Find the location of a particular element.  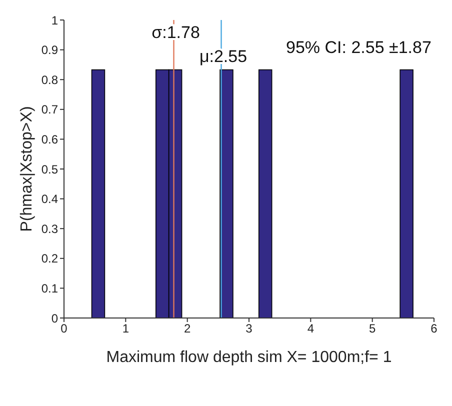

x-tick-label: 3 is located at coordinates (249, 329).